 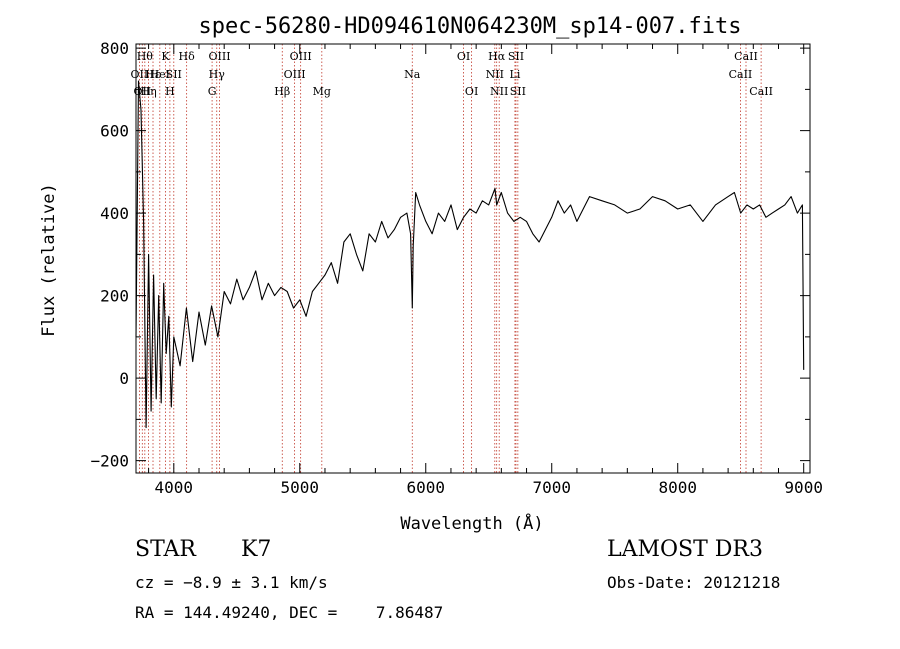 I want to click on redshift-value: cz = −8.9 ± 3.1 km/s, so click(x=231, y=582).